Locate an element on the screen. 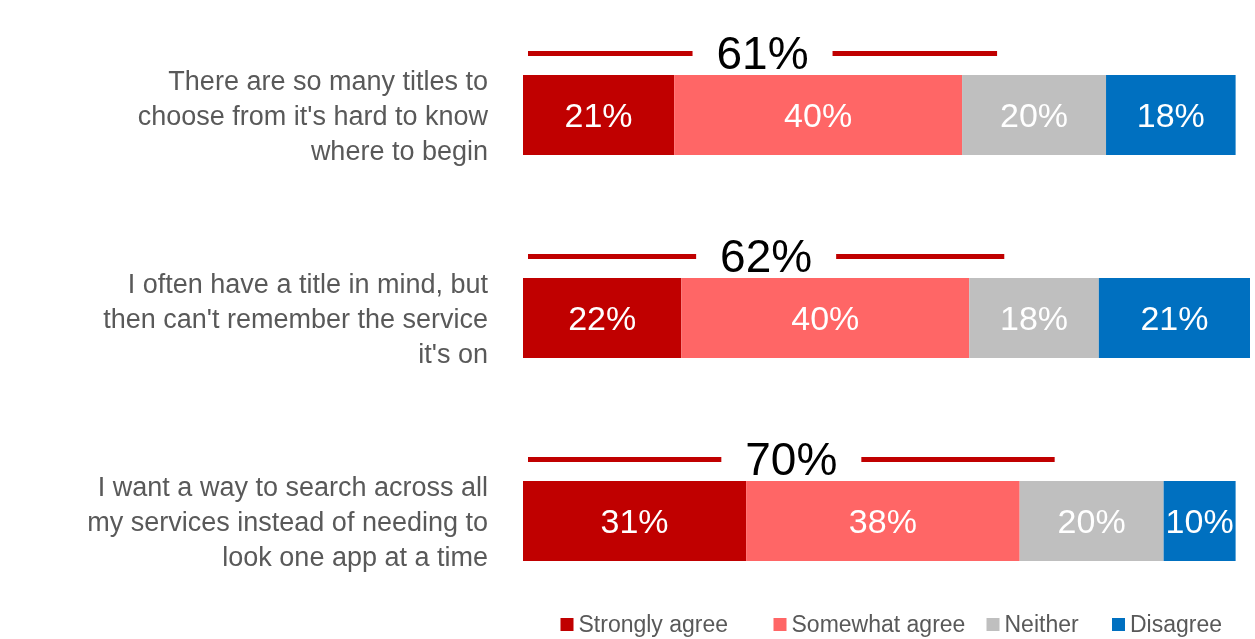  legend-label: Somewhat agree is located at coordinates (878, 624).